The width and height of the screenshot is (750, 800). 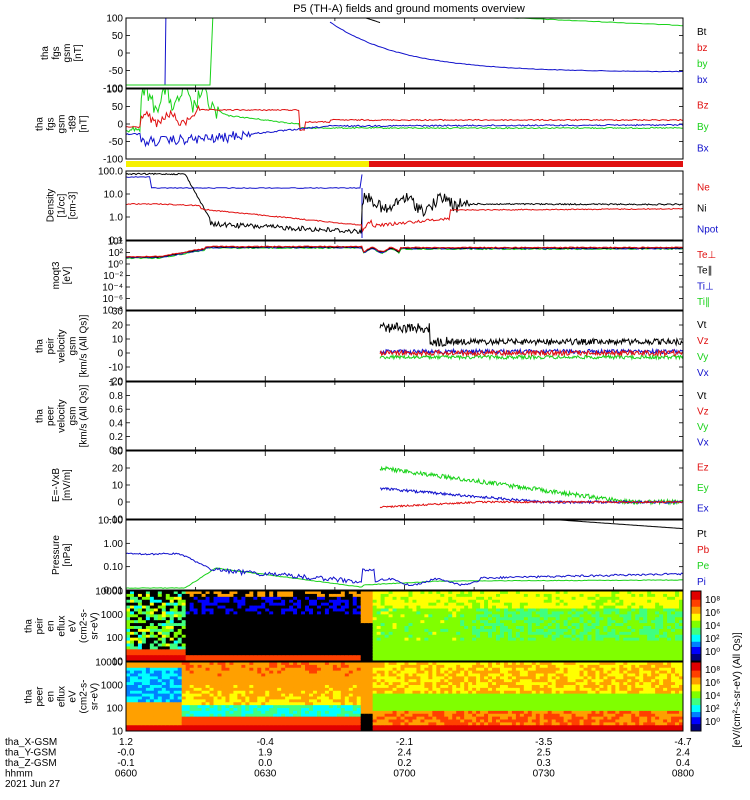 I want to click on y-axis-label: [mV/m], so click(x=67, y=485).